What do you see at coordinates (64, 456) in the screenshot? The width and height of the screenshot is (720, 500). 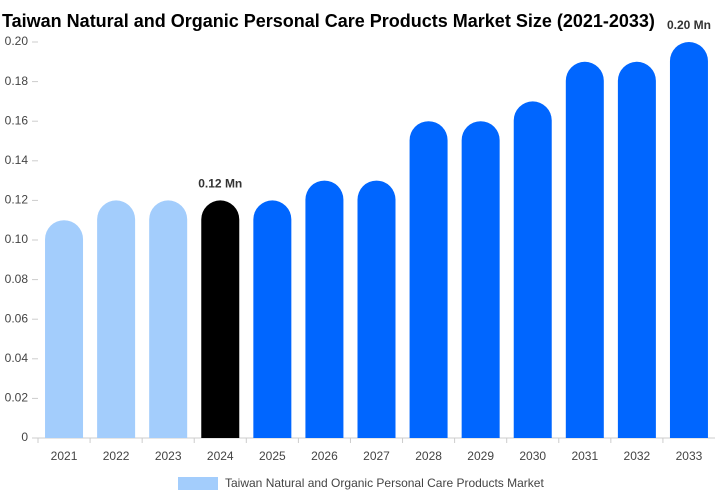 I see `x-tick-label: 2021` at bounding box center [64, 456].